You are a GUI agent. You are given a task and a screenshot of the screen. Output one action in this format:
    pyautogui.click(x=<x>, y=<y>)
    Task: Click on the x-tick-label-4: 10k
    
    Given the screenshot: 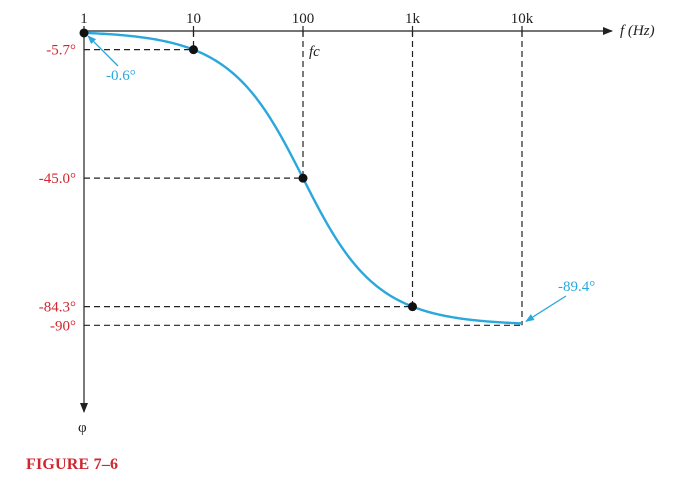 What is the action you would take?
    pyautogui.click(x=522, y=19)
    